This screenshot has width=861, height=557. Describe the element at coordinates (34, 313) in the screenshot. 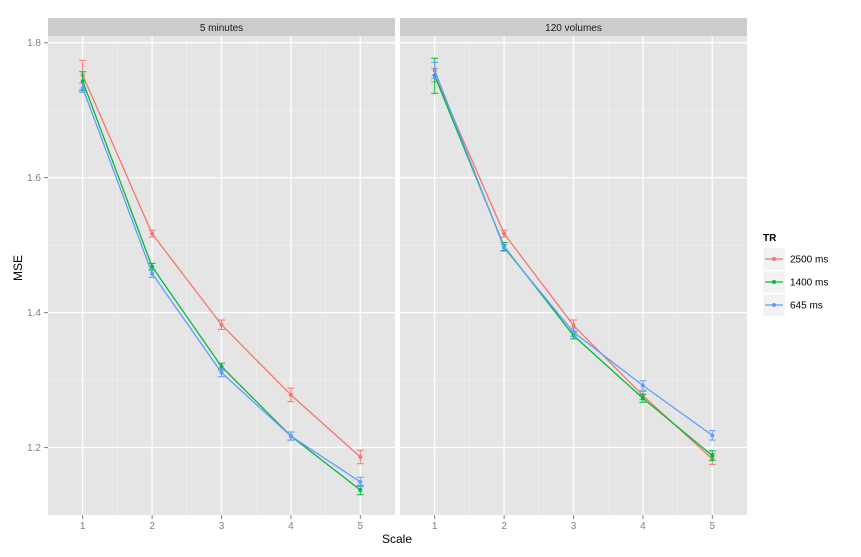

I see `y-tick-label: 1.4` at that location.